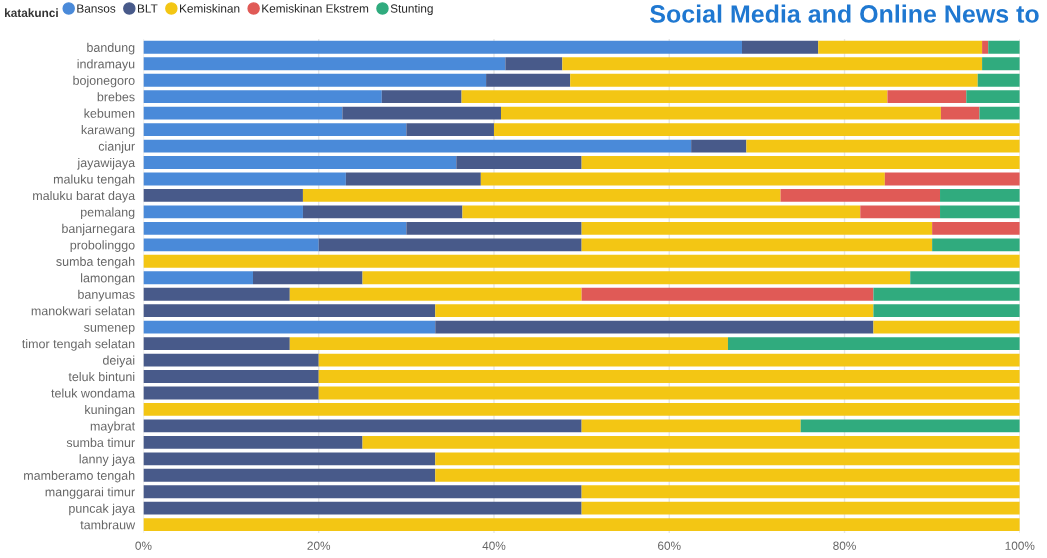 The image size is (1047, 558). Describe the element at coordinates (116, 97) in the screenshot. I see `y-tick-label: brebes` at that location.